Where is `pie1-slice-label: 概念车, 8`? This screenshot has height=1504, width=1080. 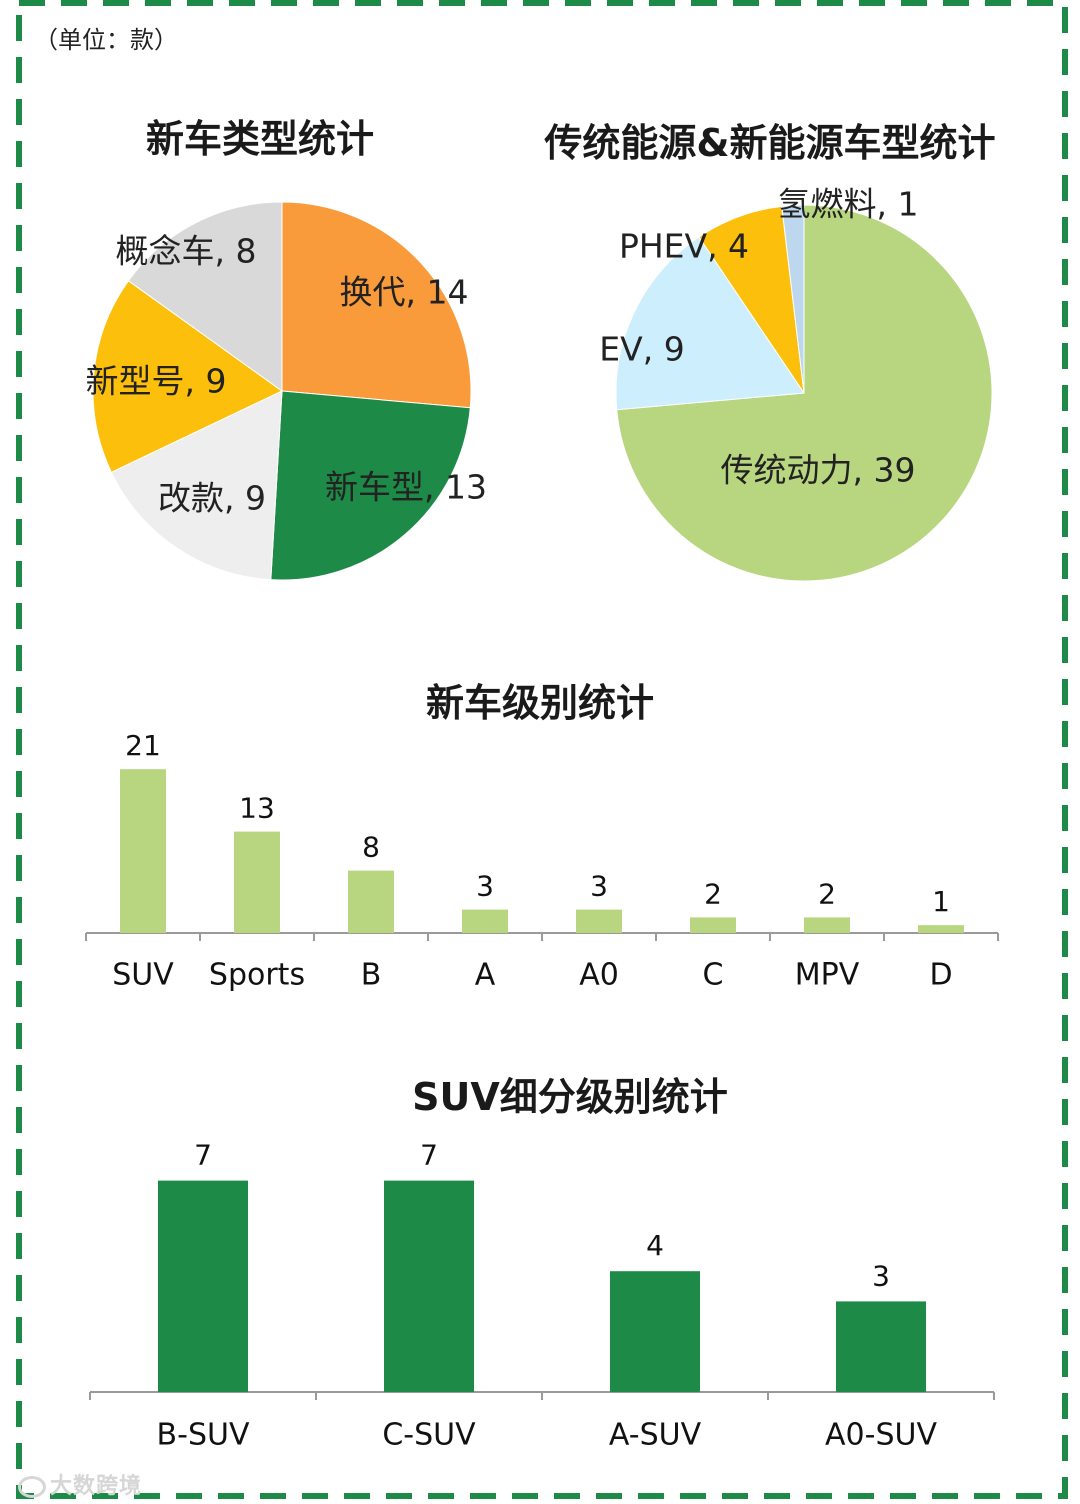 pie1-slice-label: 概念车, 8 is located at coordinates (186, 251).